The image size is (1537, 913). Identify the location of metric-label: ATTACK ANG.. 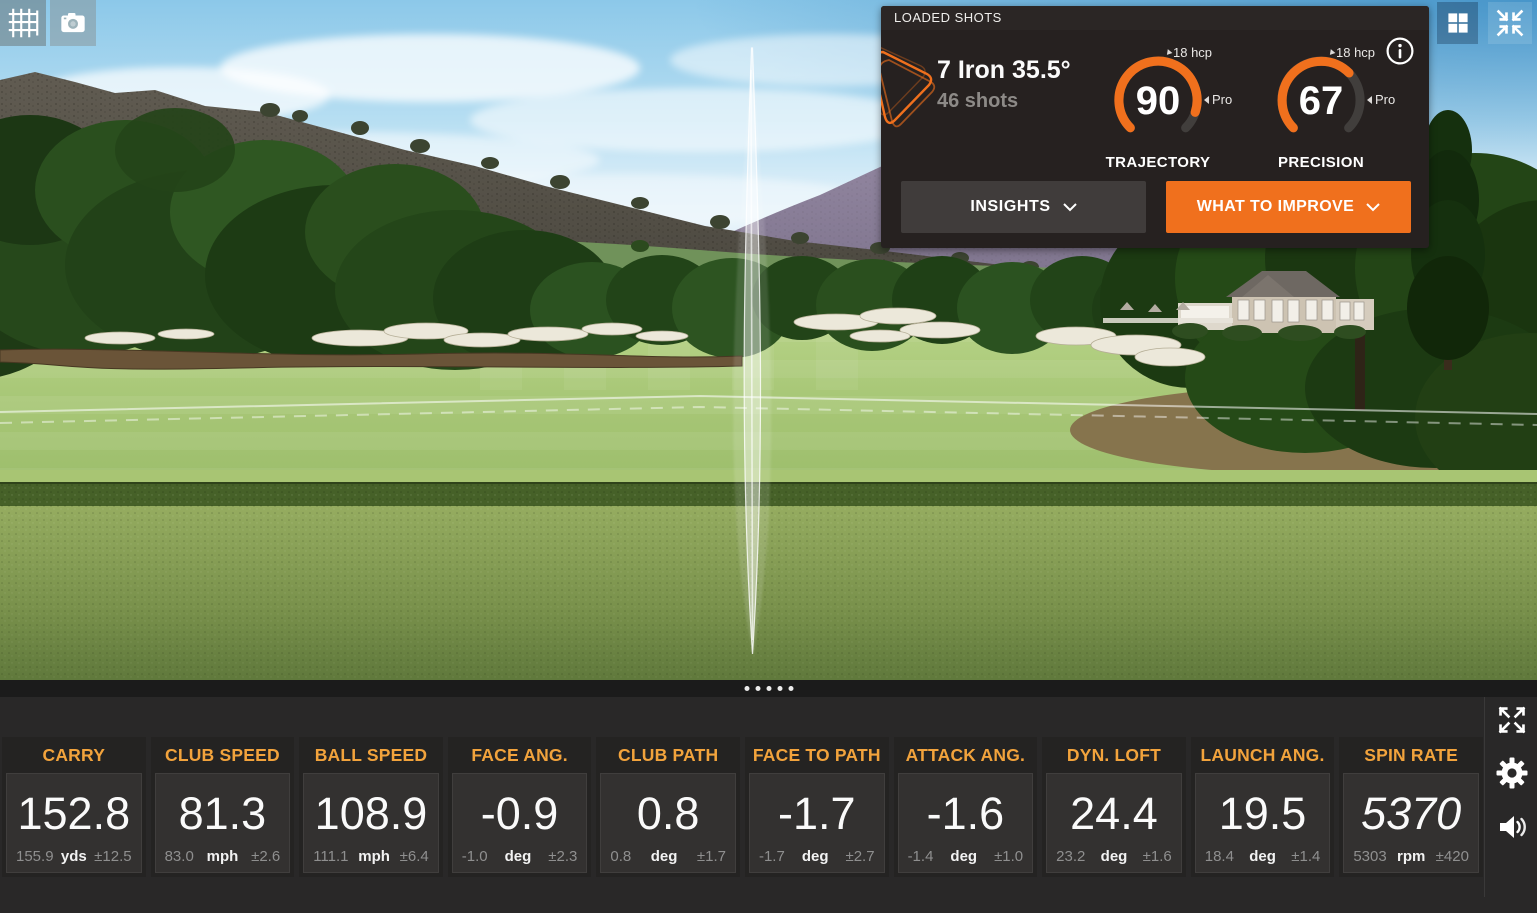
(965, 755).